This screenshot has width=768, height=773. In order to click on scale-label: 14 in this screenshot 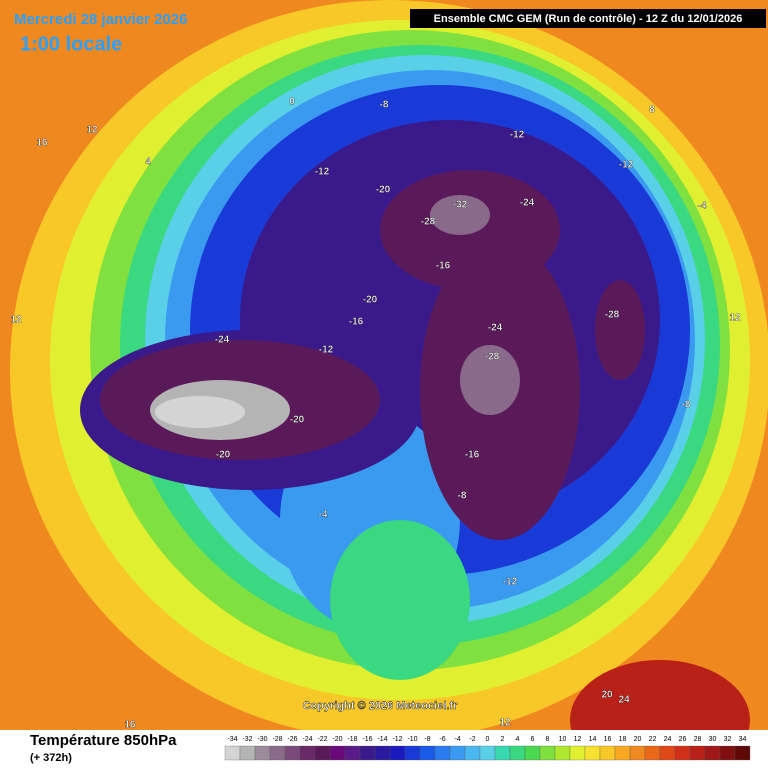, I will do `click(593, 739)`.